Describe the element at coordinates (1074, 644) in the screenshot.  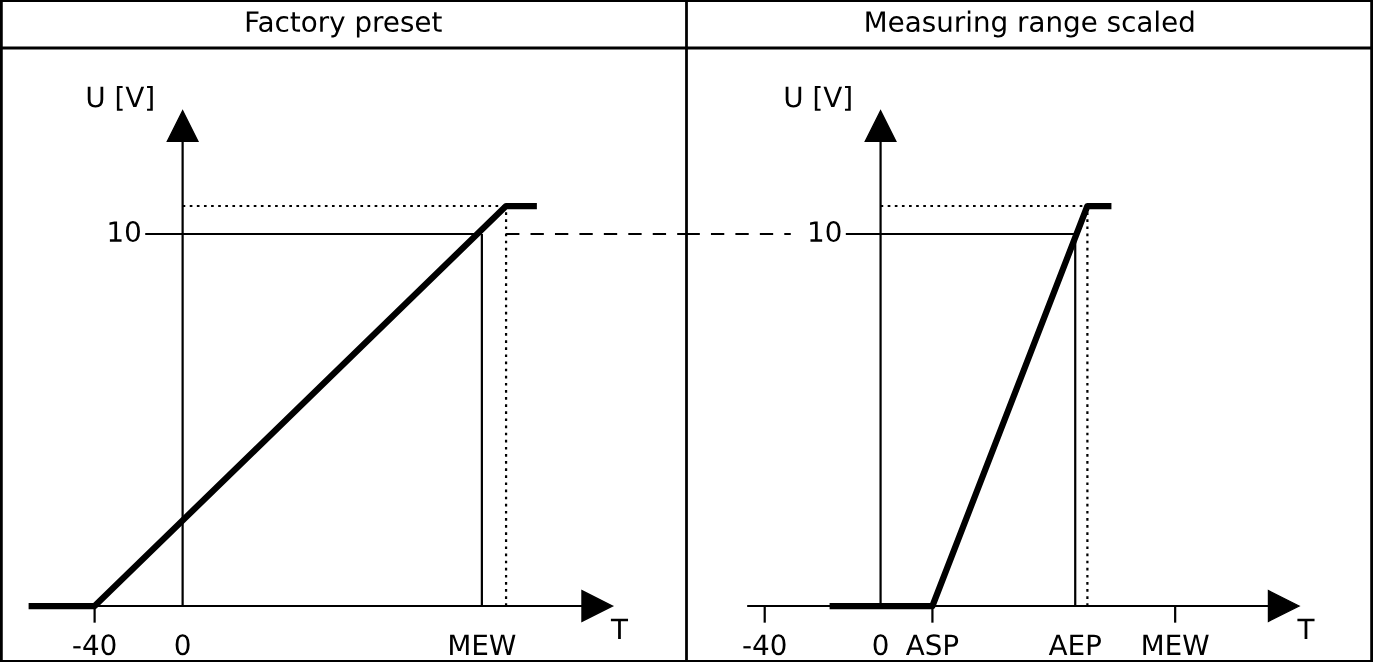
I see `x-tick-label: AEP` at that location.